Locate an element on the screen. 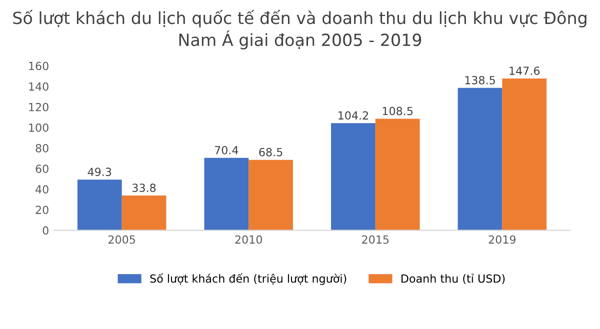 The width and height of the screenshot is (600, 329). legend-label: Số lượt khách đến (triệu lượt người) is located at coordinates (248, 279).